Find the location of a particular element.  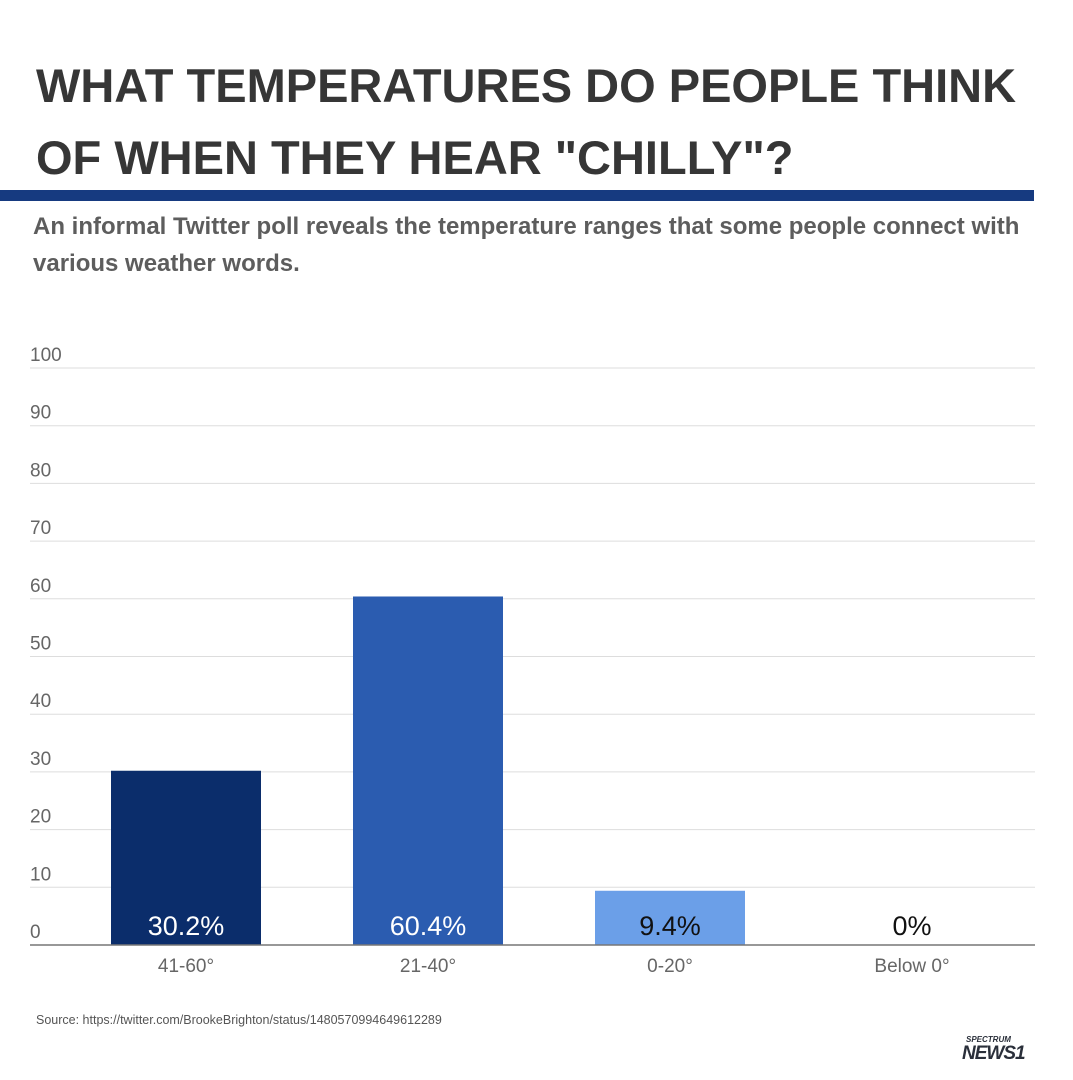

y-tick-label: 60 is located at coordinates (40, 586).